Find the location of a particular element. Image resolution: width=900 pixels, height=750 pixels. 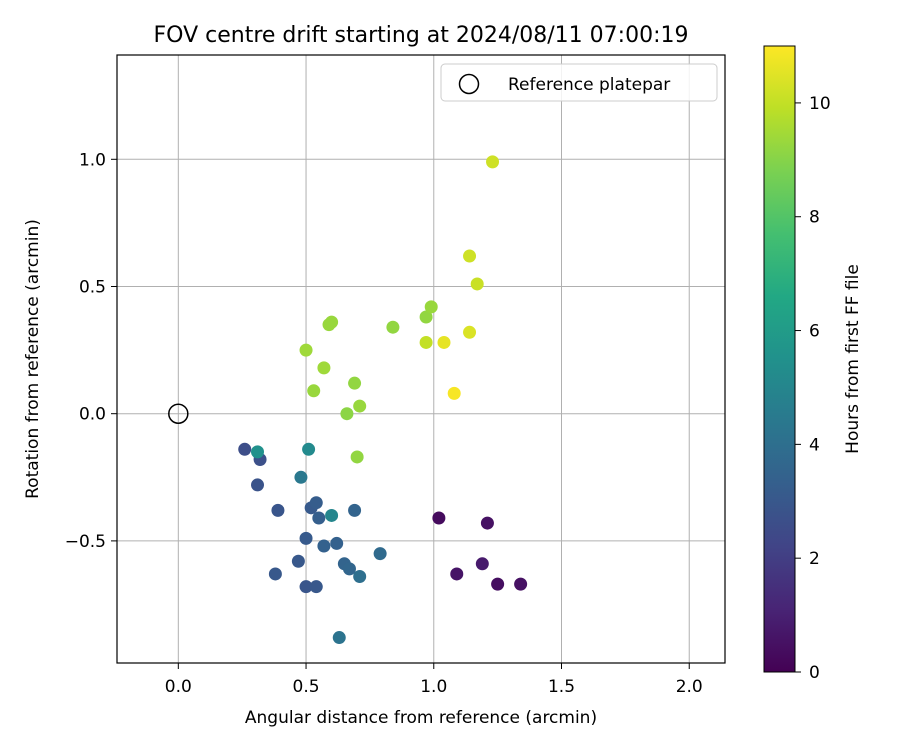

reference-platepar-marker is located at coordinates (178, 413).